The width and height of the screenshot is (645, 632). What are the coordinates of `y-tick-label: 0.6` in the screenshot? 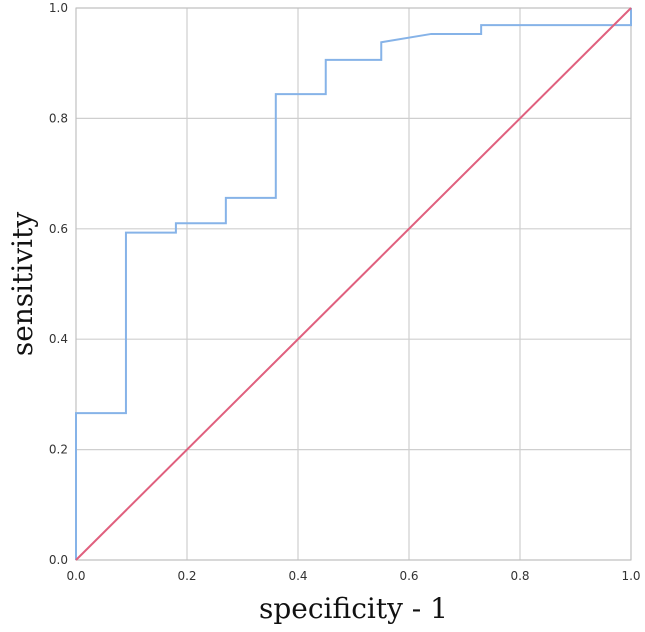 It's located at (58, 229).